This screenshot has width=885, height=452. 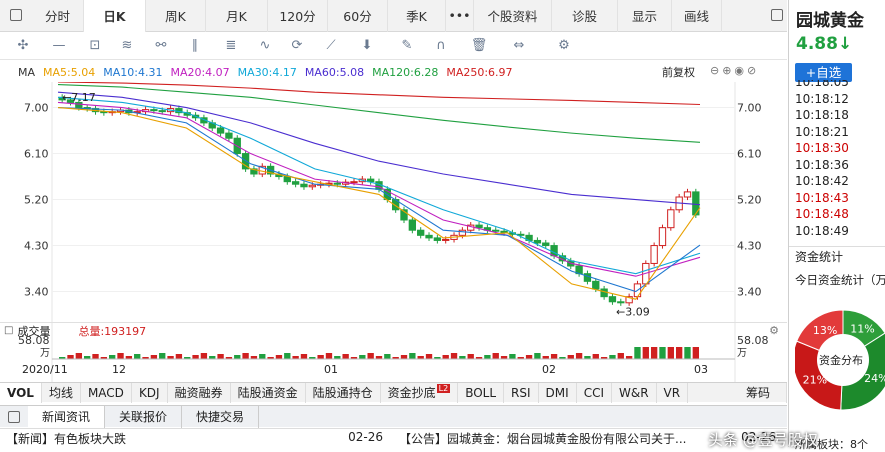 What do you see at coordinates (558, 392) in the screenshot?
I see `indicator-10: DMI` at bounding box center [558, 392].